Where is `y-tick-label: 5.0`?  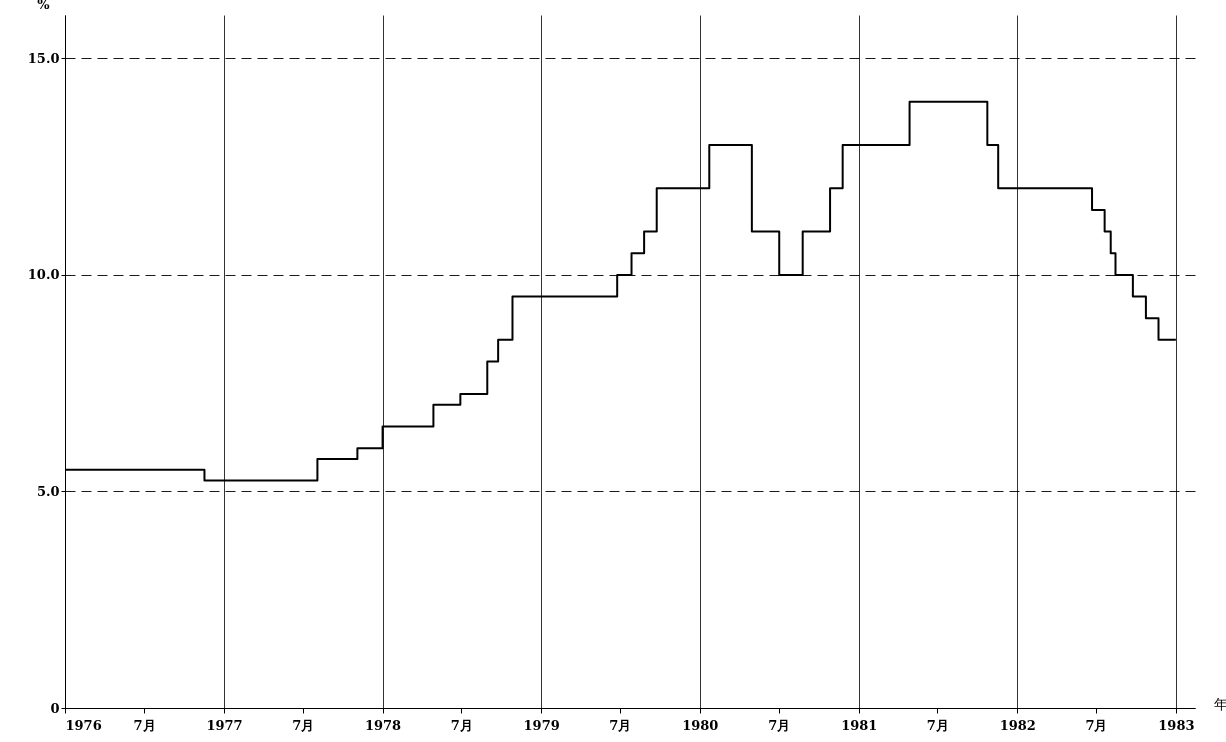 y-tick-label: 5.0 is located at coordinates (48, 491).